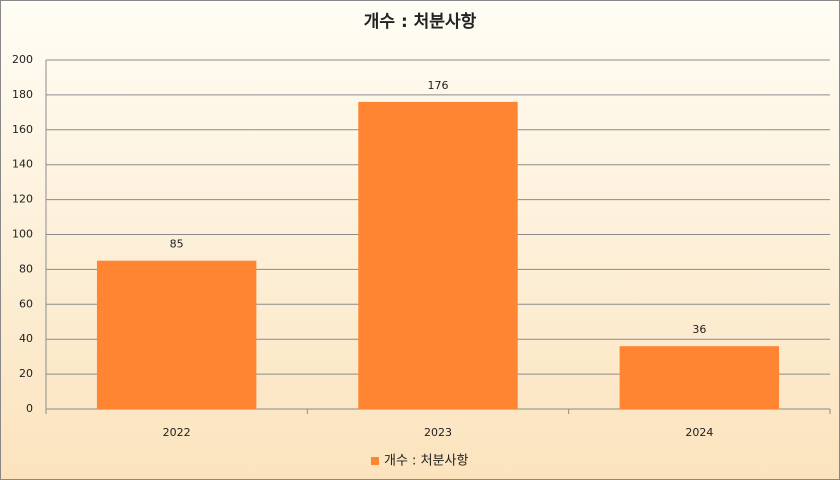 The image size is (840, 480). What do you see at coordinates (29, 408) in the screenshot?
I see `y-tick-label: 0` at bounding box center [29, 408].